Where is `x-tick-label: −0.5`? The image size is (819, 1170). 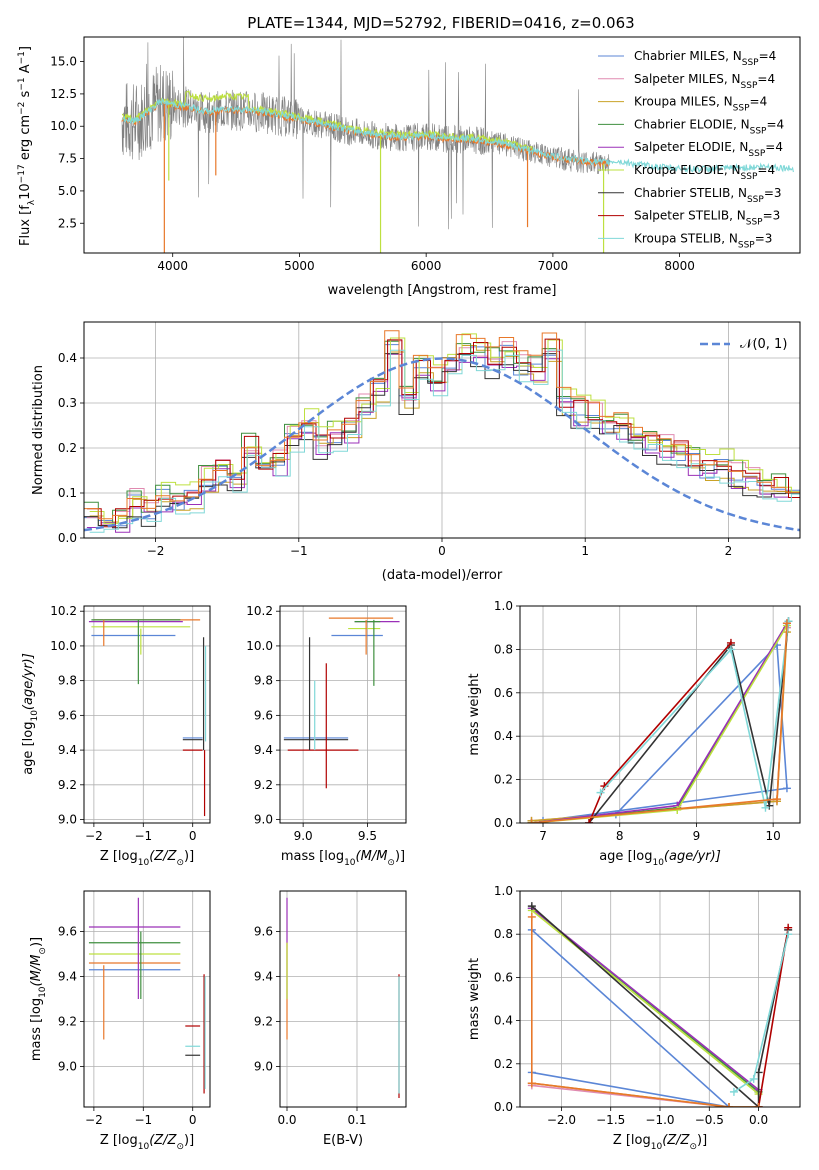
x-tick-label: −0.5 is located at coordinates (709, 1120).